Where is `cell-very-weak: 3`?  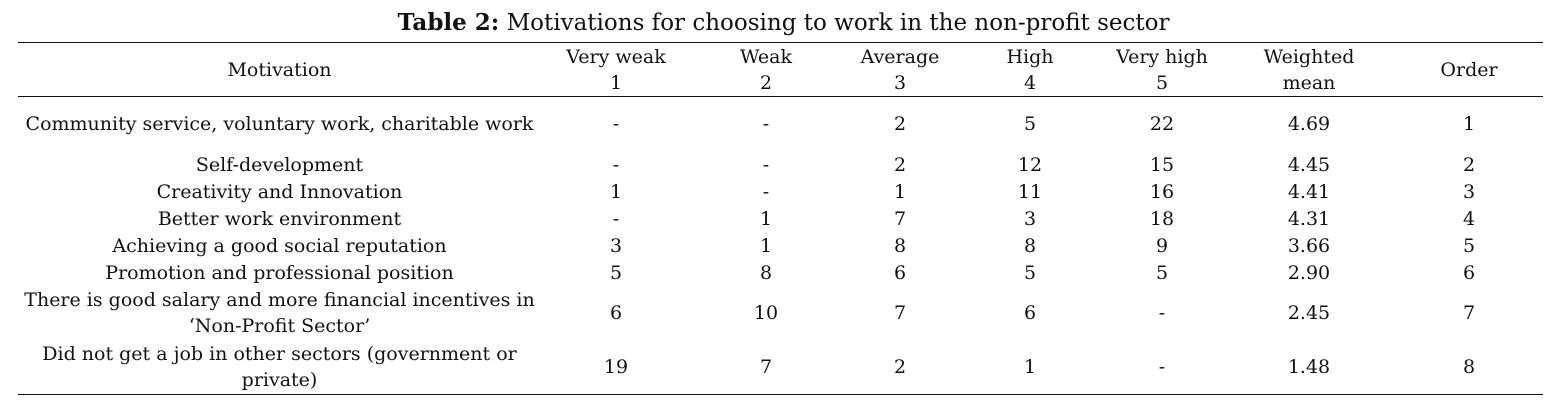
cell-very-weak: 3 is located at coordinates (616, 245).